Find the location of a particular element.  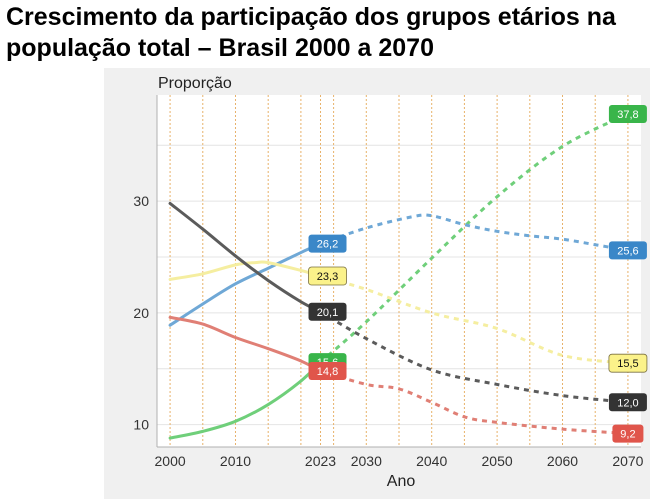

y-tick-label: 10 is located at coordinates (141, 425).